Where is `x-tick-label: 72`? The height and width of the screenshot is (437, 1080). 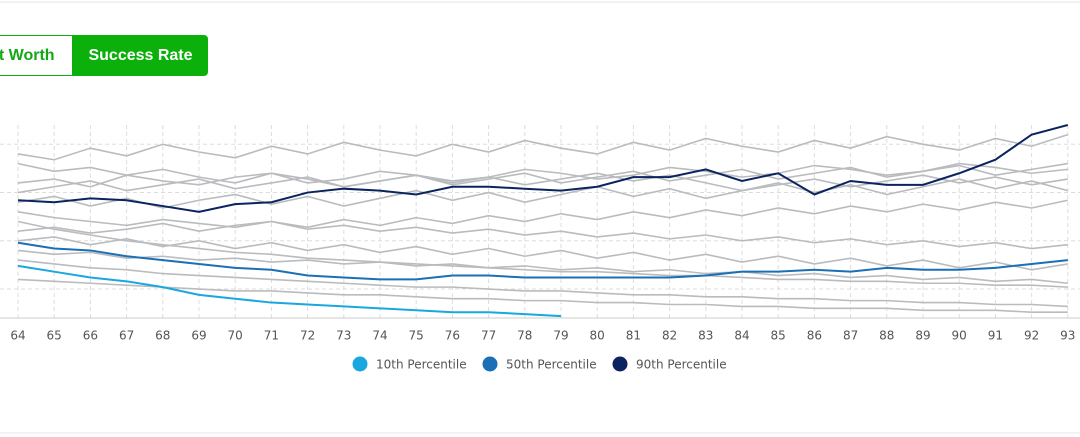
x-tick-label: 72 is located at coordinates (307, 336).